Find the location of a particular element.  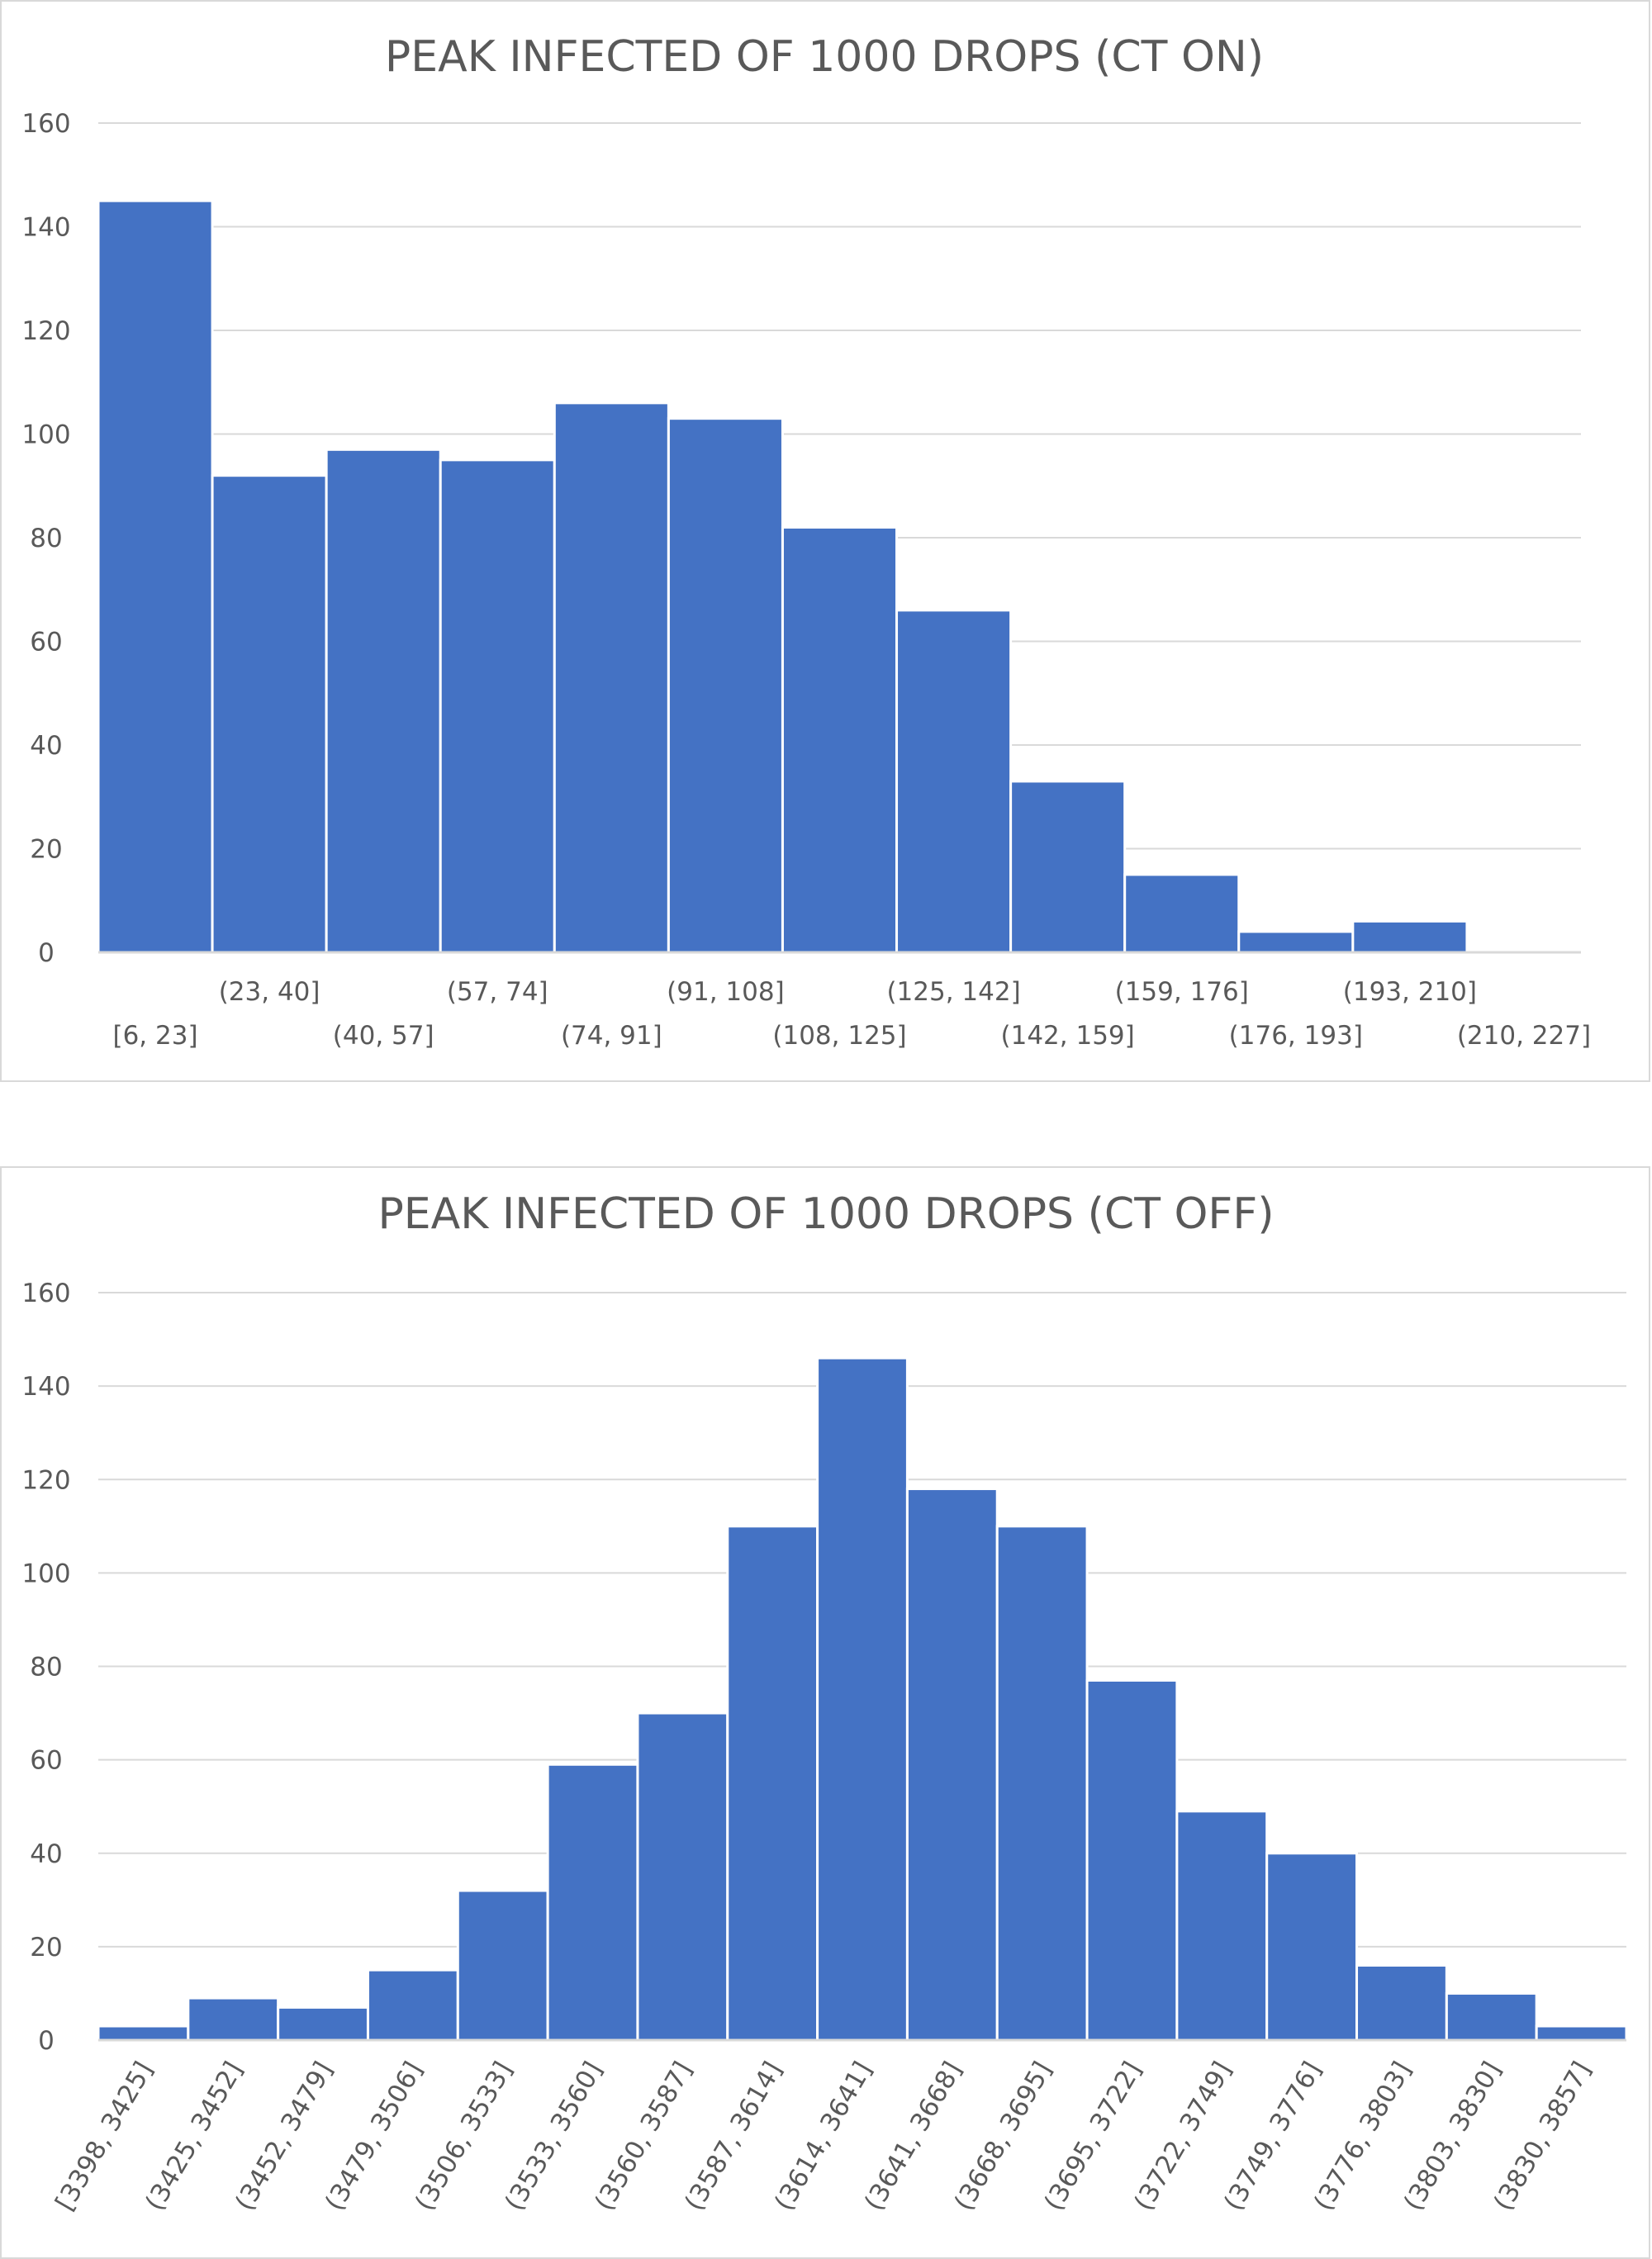

x-tick-label: (3641, 3668] is located at coordinates (913, 2136).